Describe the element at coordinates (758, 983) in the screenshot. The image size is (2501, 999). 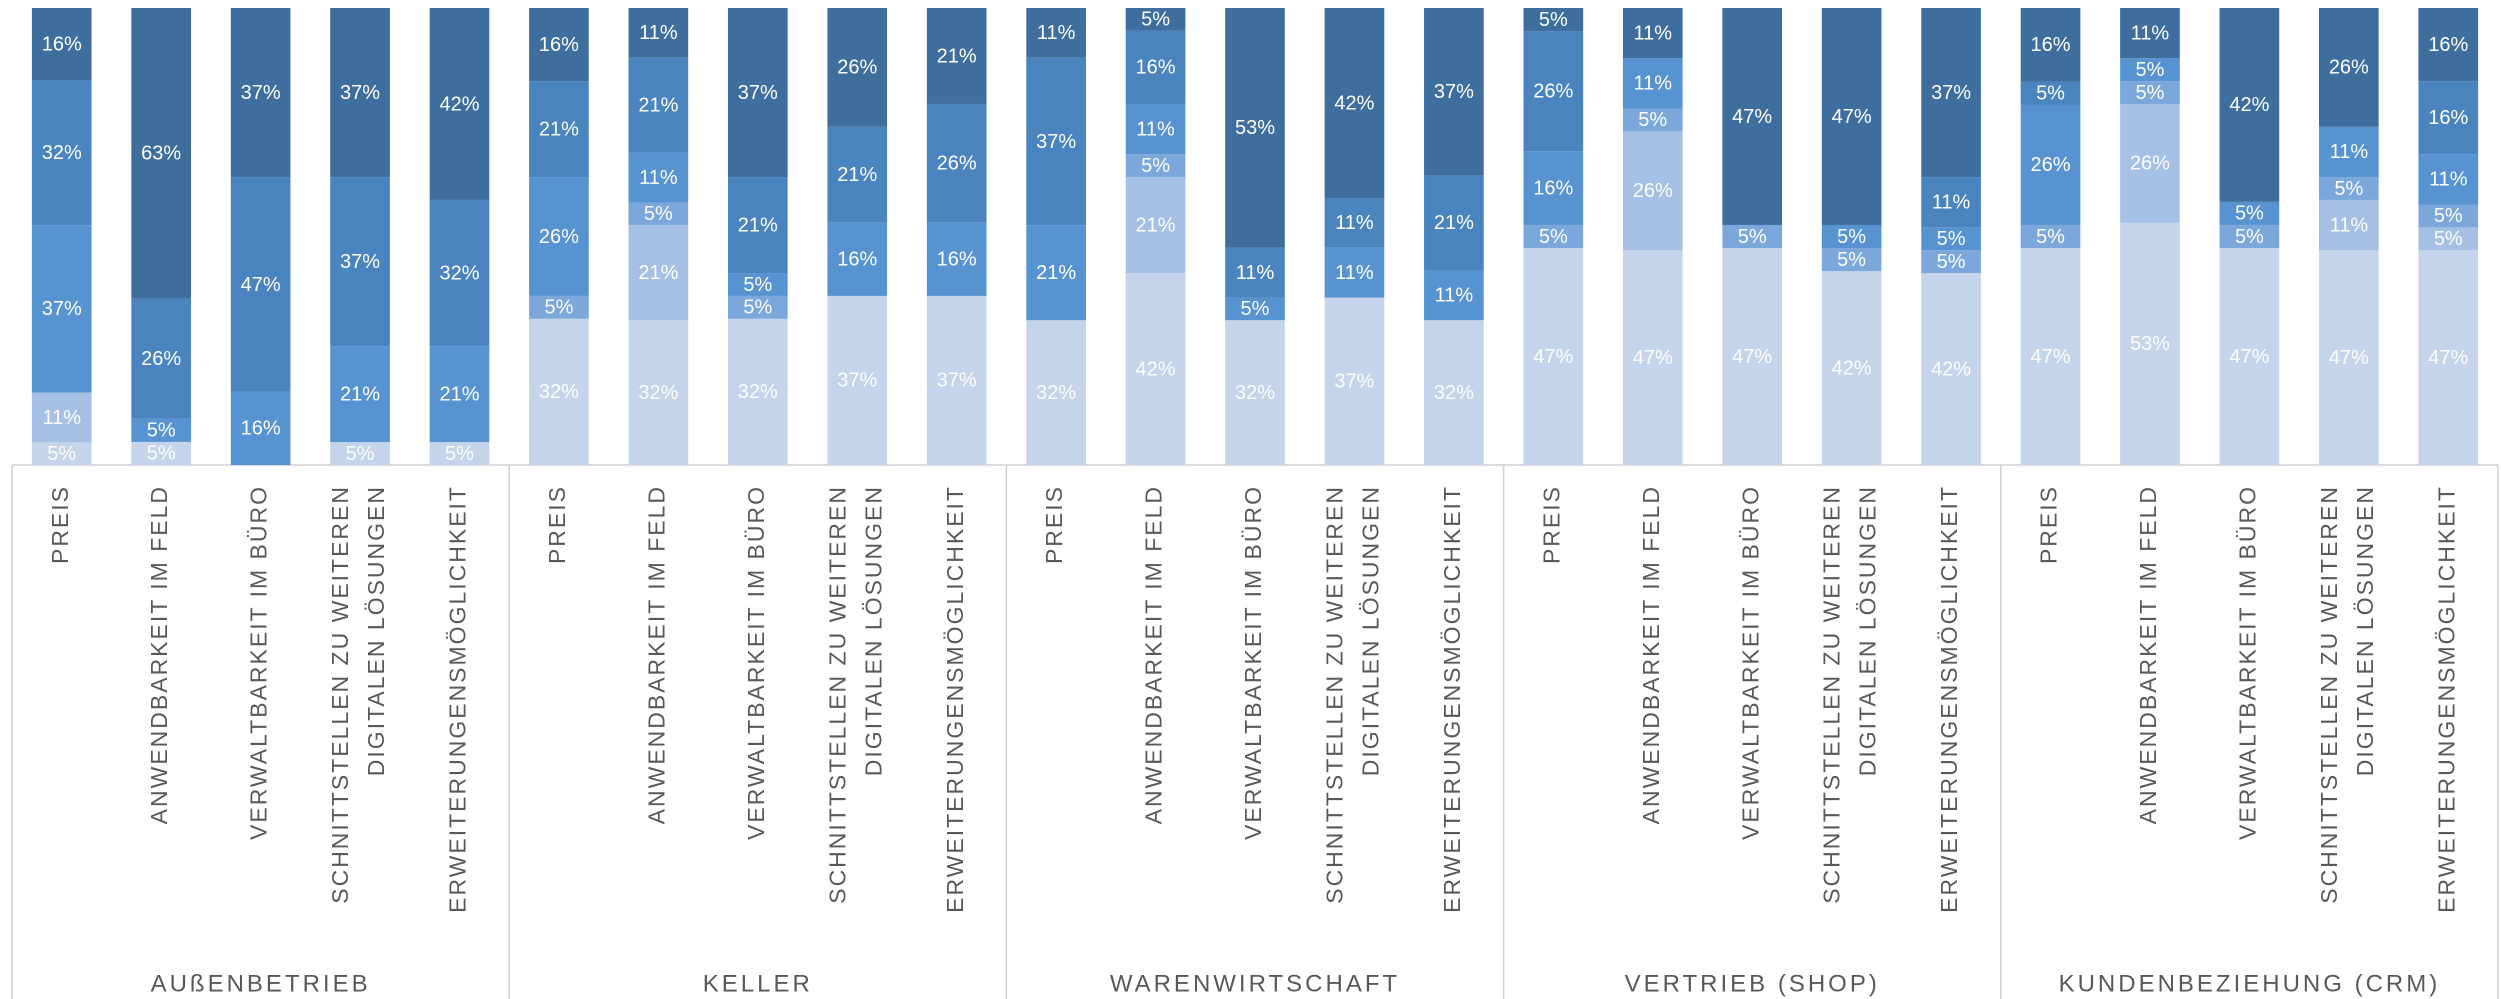
I see `group-label: KELLER` at that location.